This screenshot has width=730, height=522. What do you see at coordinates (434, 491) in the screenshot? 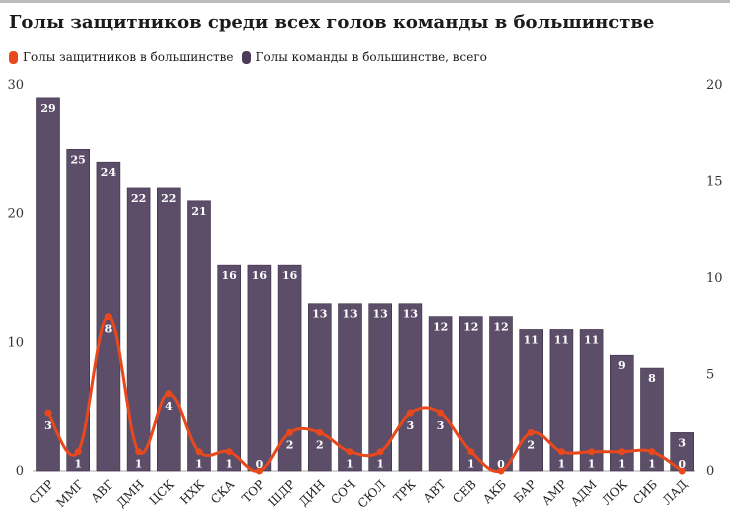
I see `x-category-label: АВТ` at bounding box center [434, 491].